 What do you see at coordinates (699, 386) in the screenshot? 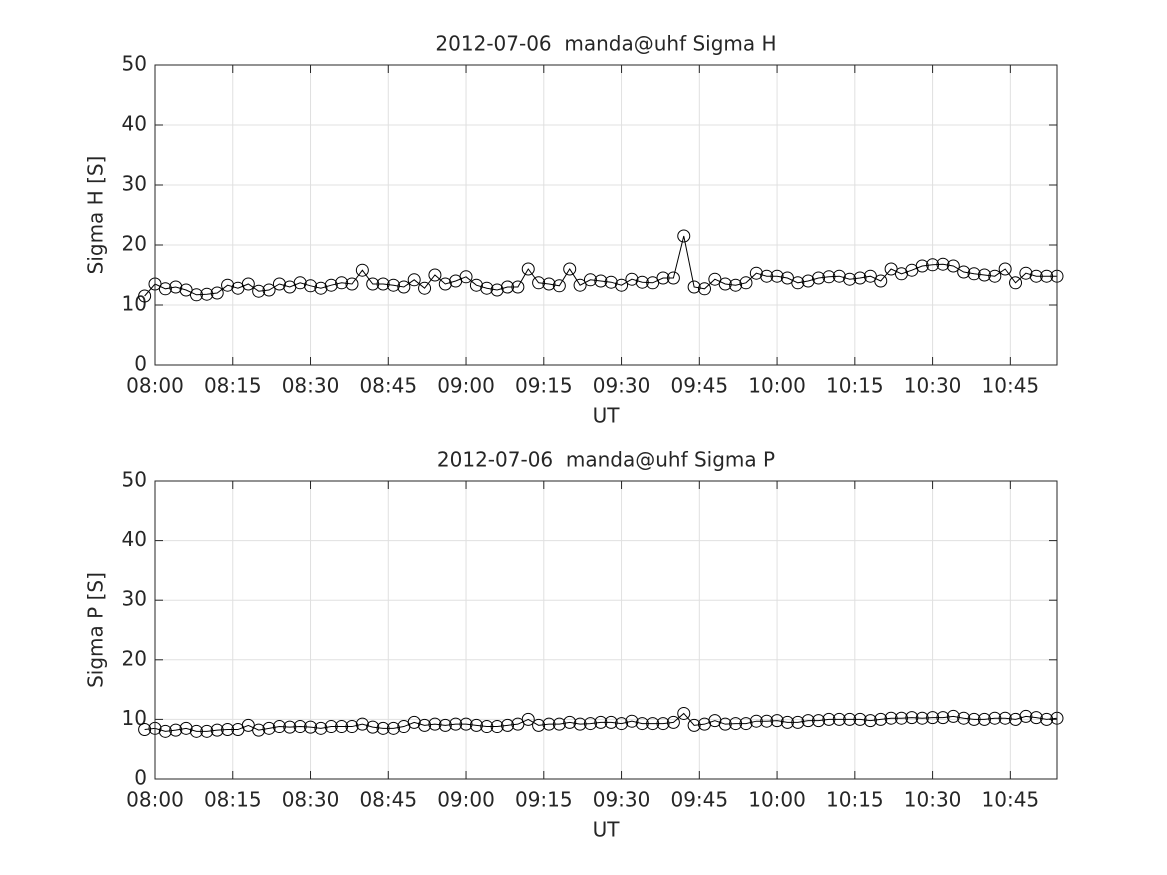
I see `x-tick-label: 09:45` at bounding box center [699, 386].